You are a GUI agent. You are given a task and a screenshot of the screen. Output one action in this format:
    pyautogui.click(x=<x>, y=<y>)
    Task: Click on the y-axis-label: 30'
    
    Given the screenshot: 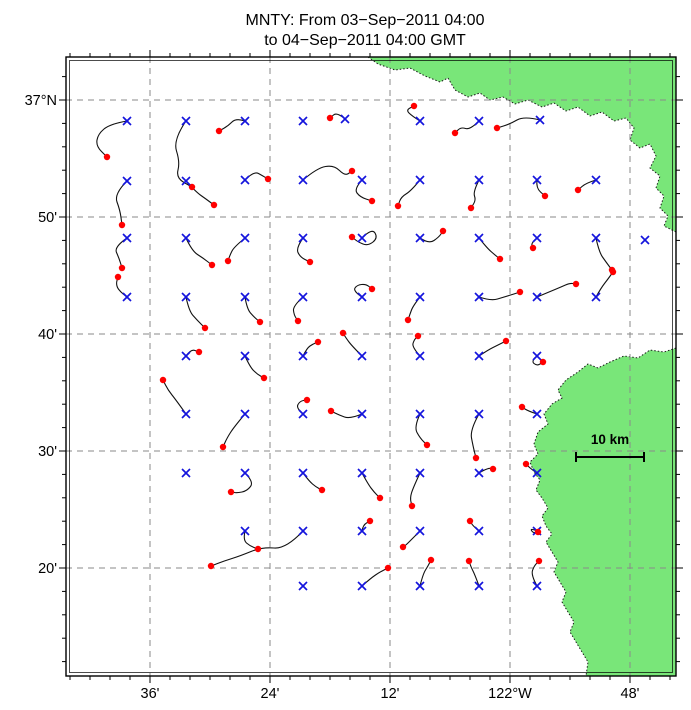 What is the action you would take?
    pyautogui.click(x=47, y=452)
    